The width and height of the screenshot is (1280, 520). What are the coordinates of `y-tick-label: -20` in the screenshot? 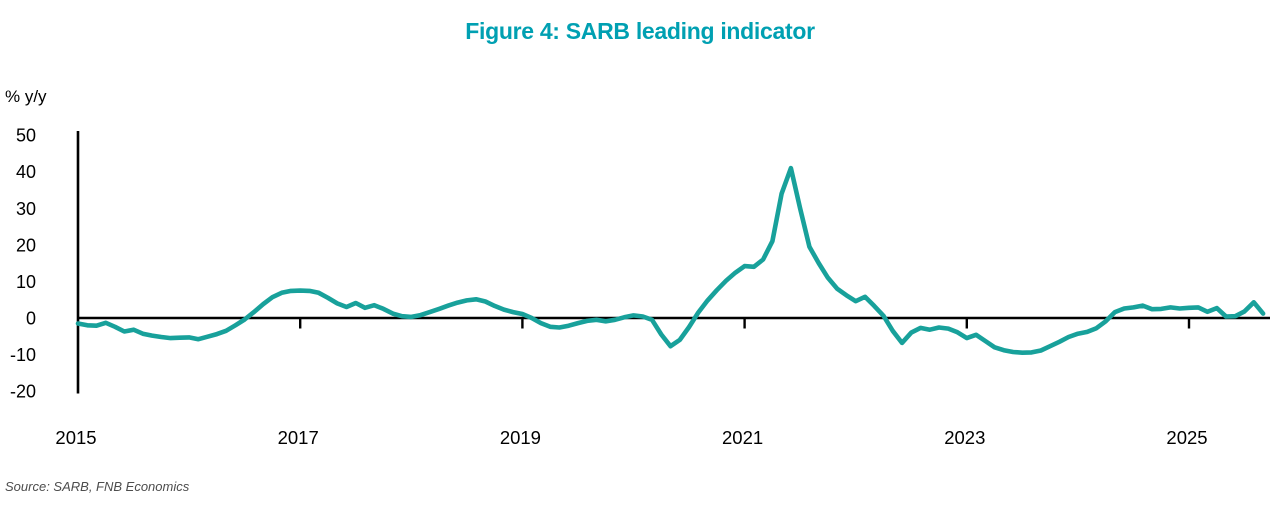 It's located at (23, 392).